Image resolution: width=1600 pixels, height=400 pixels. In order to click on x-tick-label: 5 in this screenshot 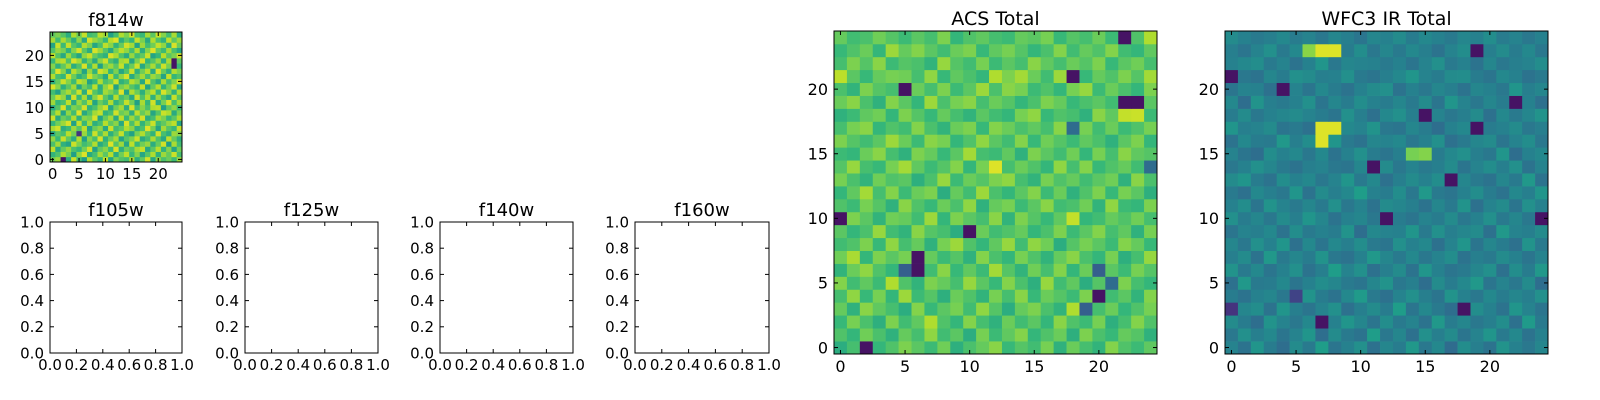, I will do `click(905, 366)`.